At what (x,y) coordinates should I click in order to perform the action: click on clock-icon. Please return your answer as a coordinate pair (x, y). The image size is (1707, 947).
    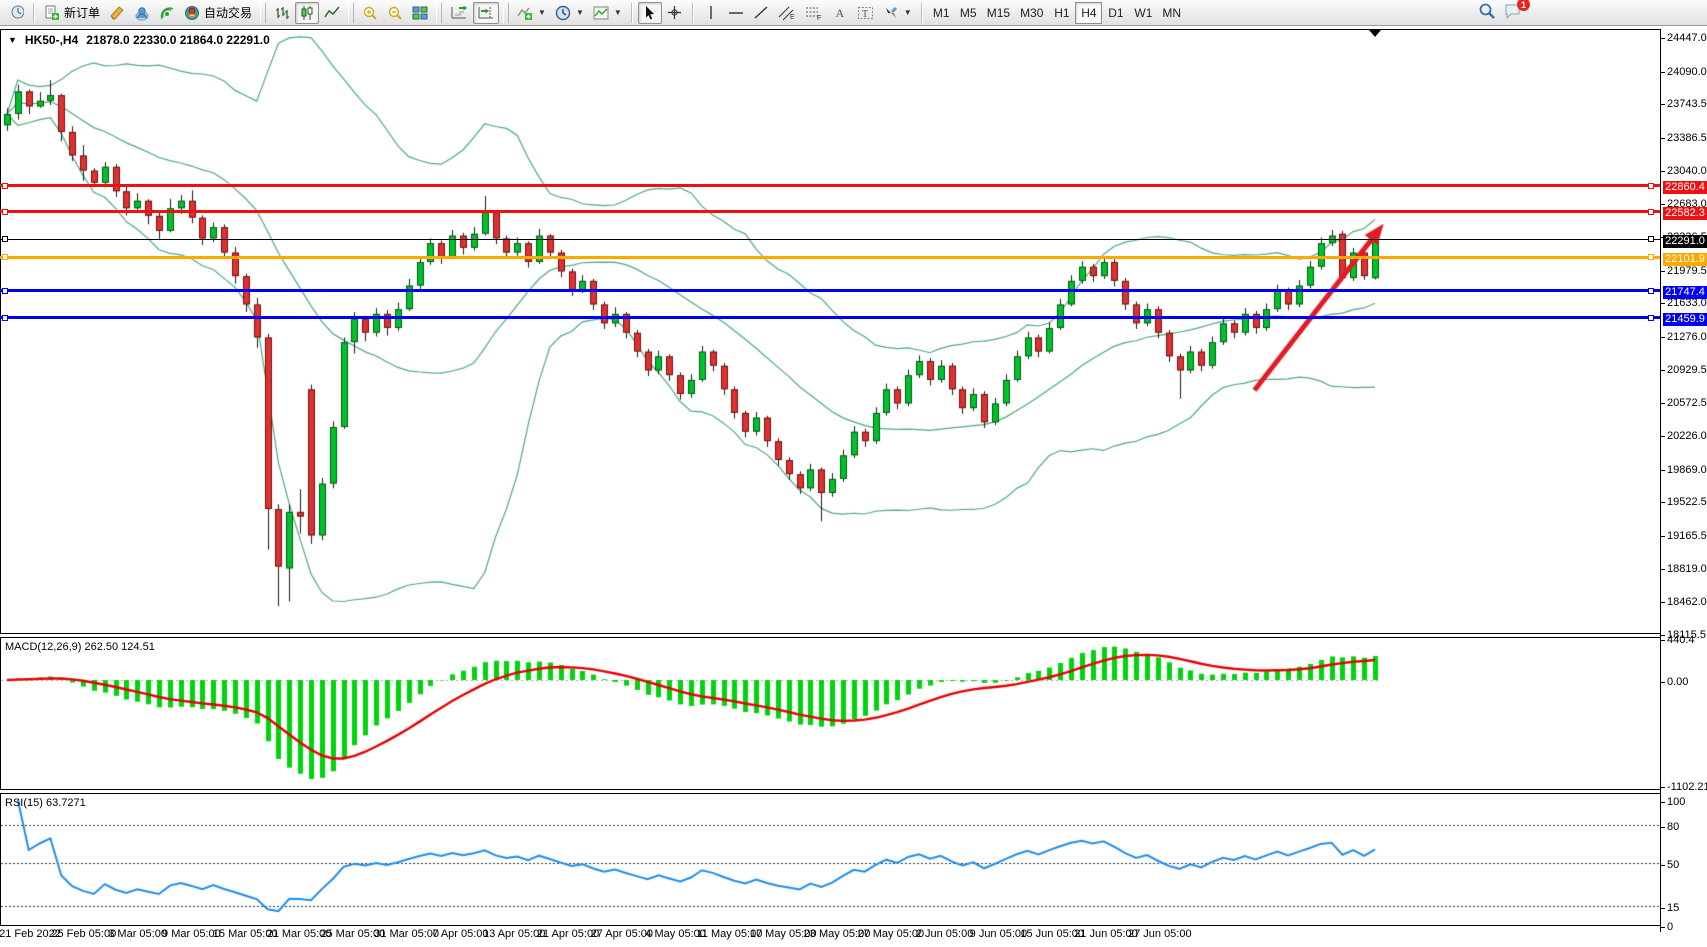
    Looking at the image, I should click on (563, 13).